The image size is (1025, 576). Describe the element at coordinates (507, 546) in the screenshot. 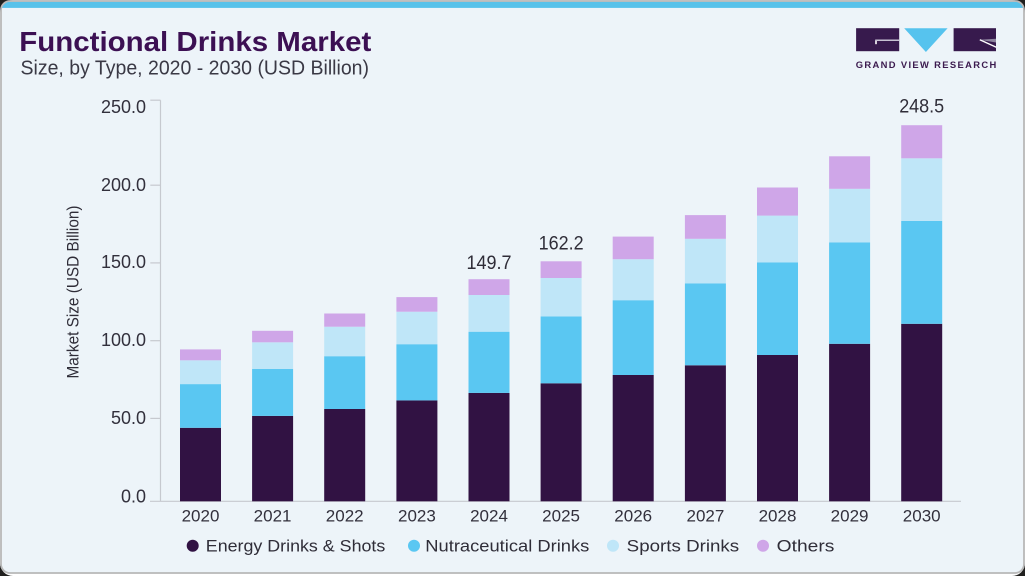

I see `svg-text: Nutraceutical Drinks` at that location.